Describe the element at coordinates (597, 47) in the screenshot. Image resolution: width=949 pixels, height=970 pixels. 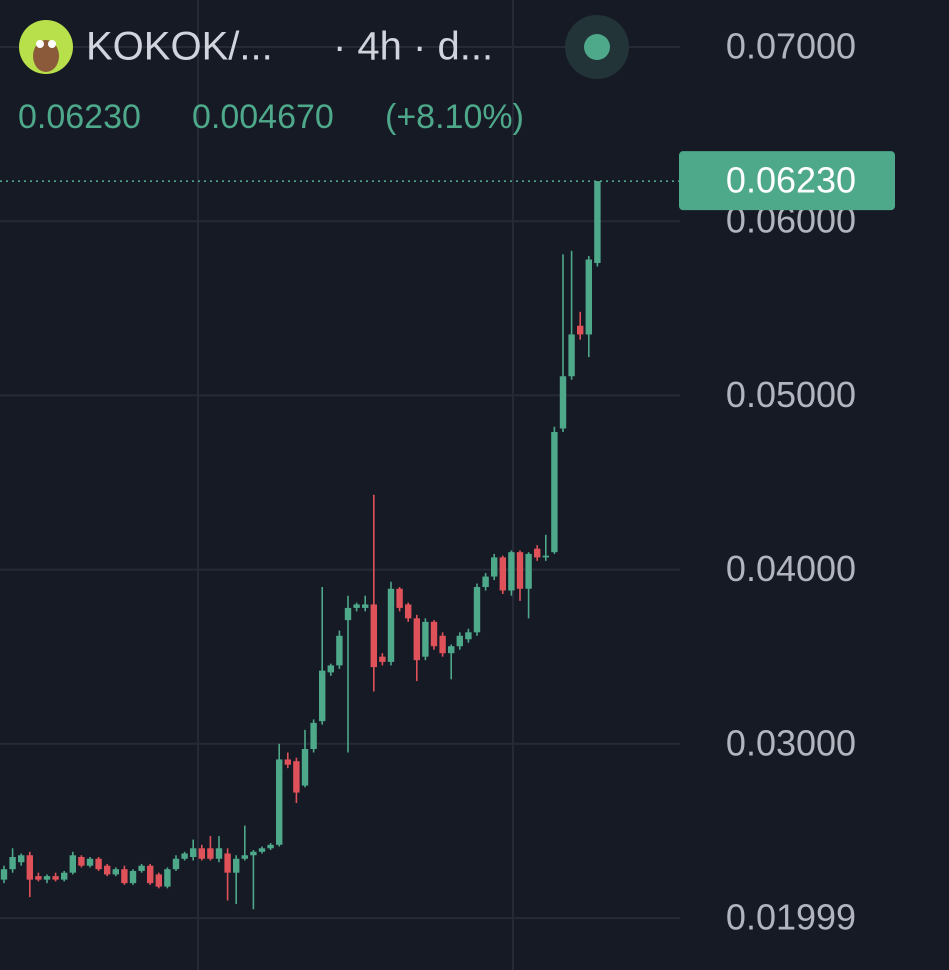
I see `status-indicator` at that location.